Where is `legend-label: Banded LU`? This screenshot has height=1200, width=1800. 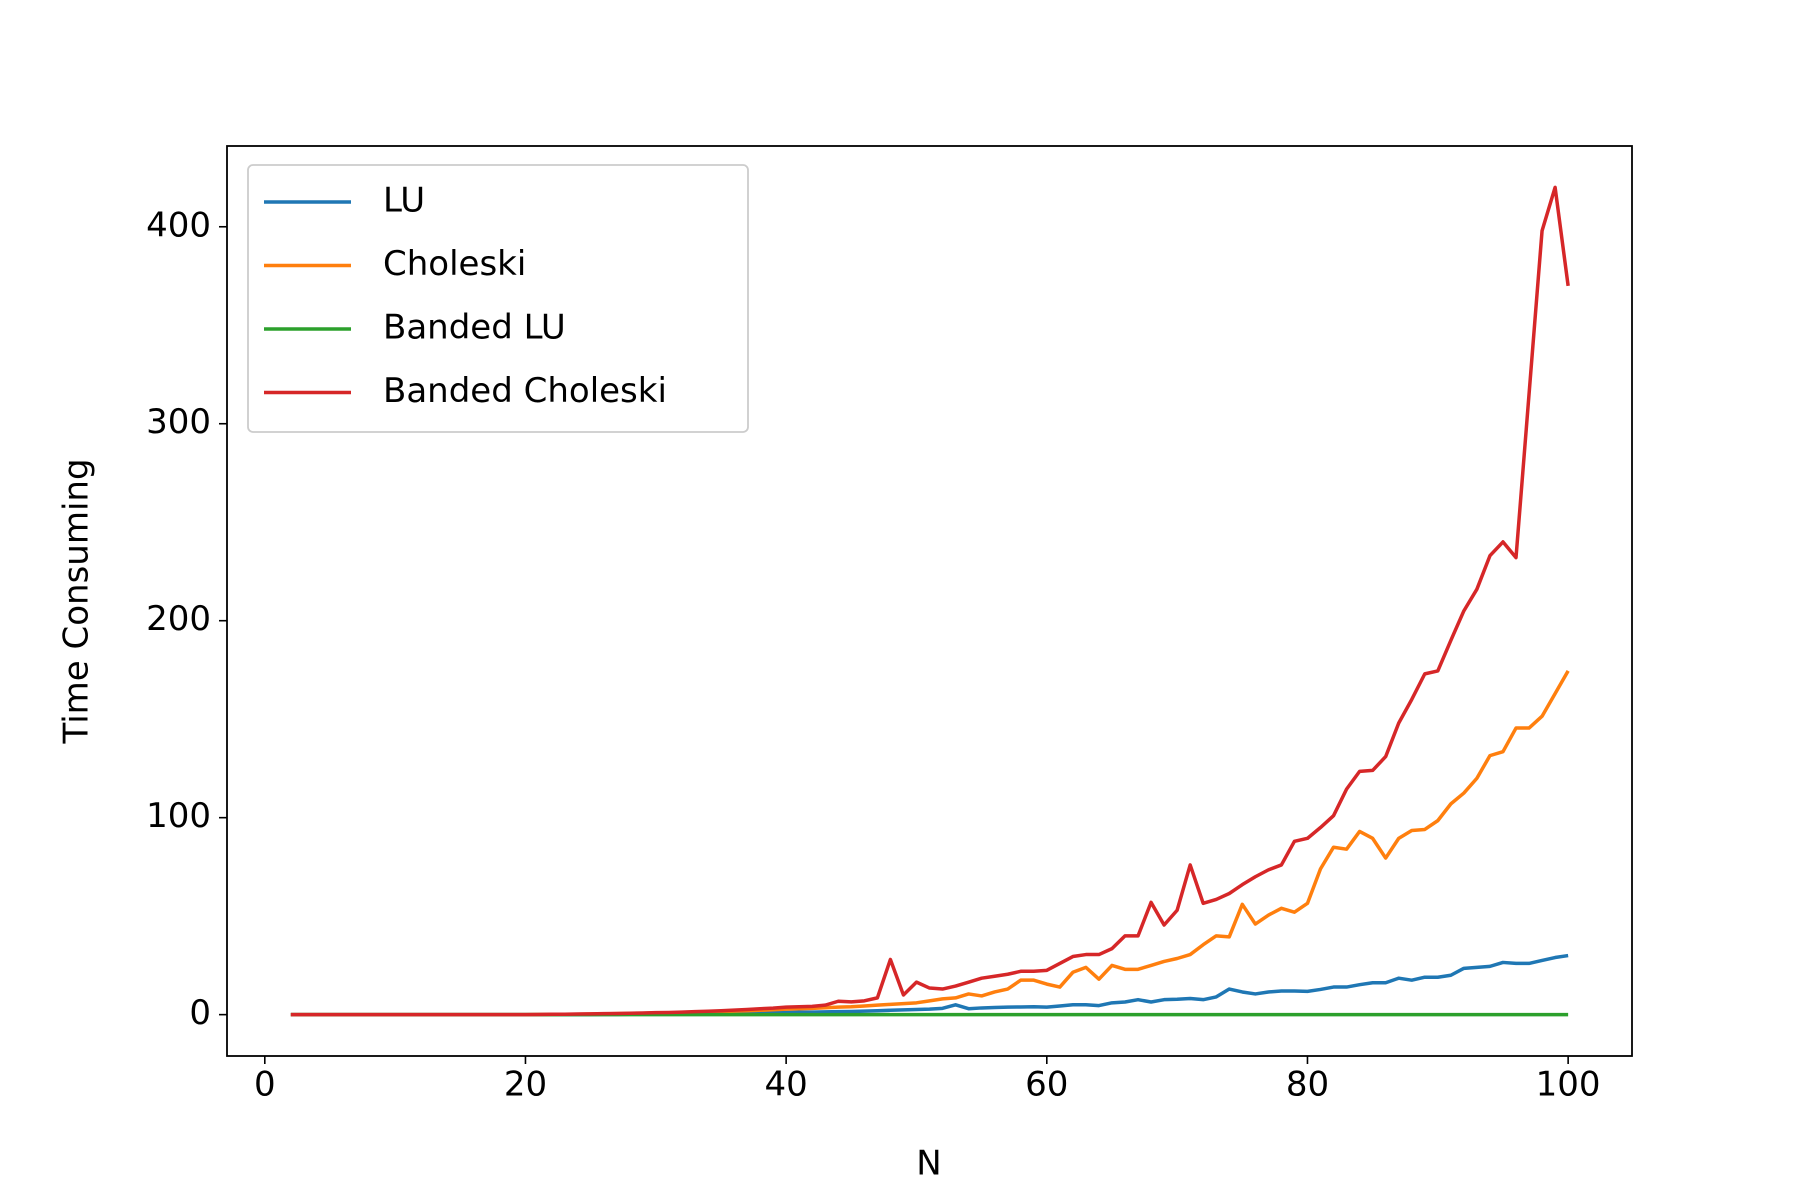
legend-label: Banded LU is located at coordinates (474, 328).